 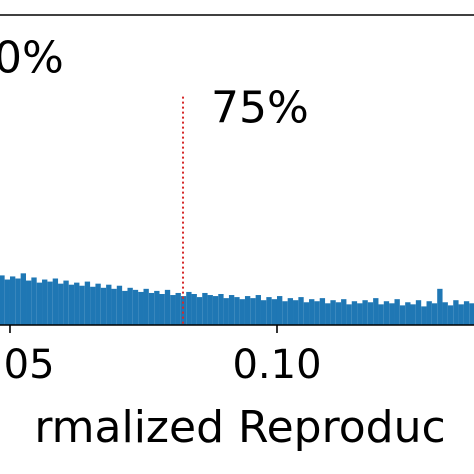 I want to click on annotation: 0%, so click(x=32, y=57).